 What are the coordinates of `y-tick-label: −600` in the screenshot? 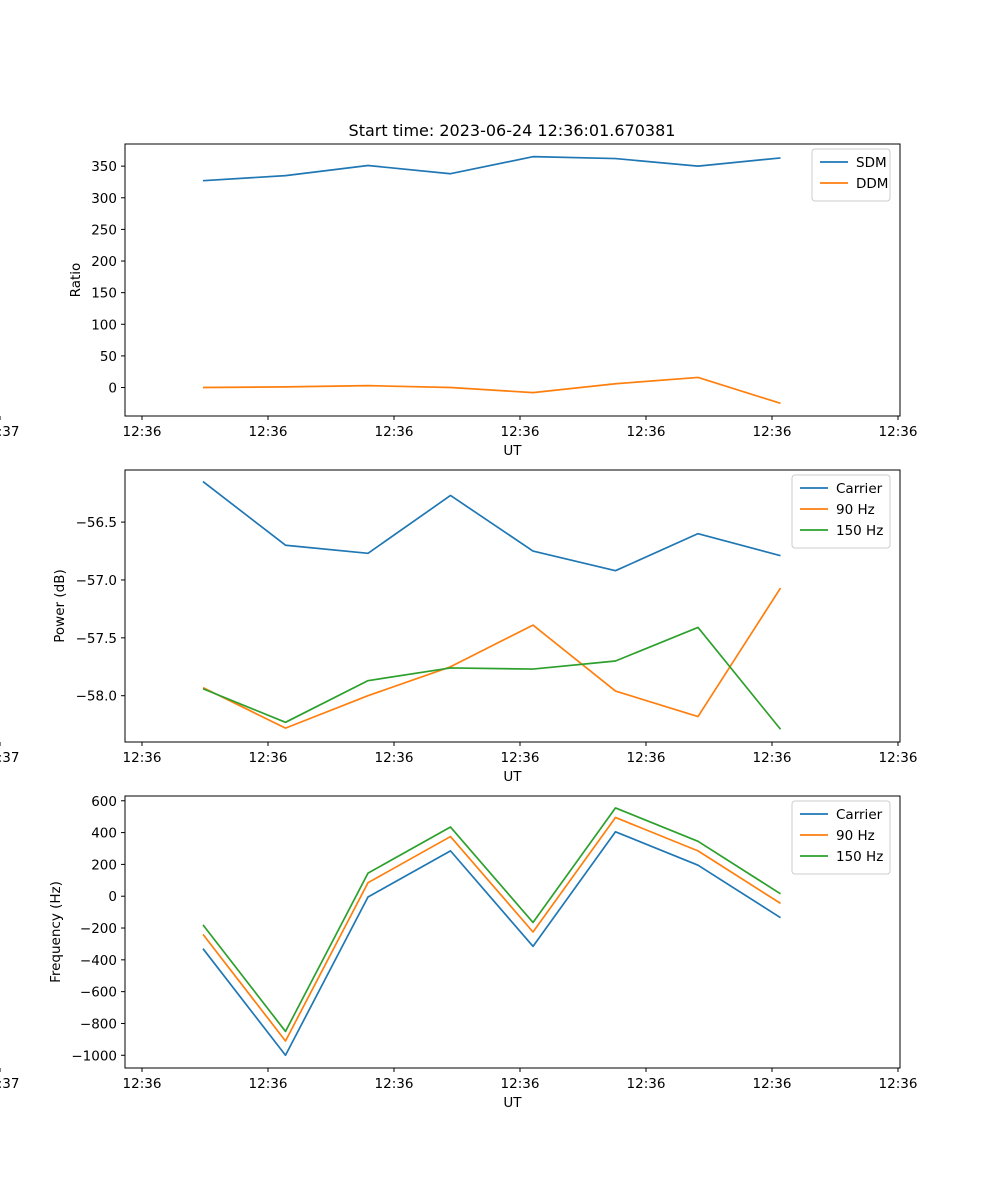 It's located at (98, 993).